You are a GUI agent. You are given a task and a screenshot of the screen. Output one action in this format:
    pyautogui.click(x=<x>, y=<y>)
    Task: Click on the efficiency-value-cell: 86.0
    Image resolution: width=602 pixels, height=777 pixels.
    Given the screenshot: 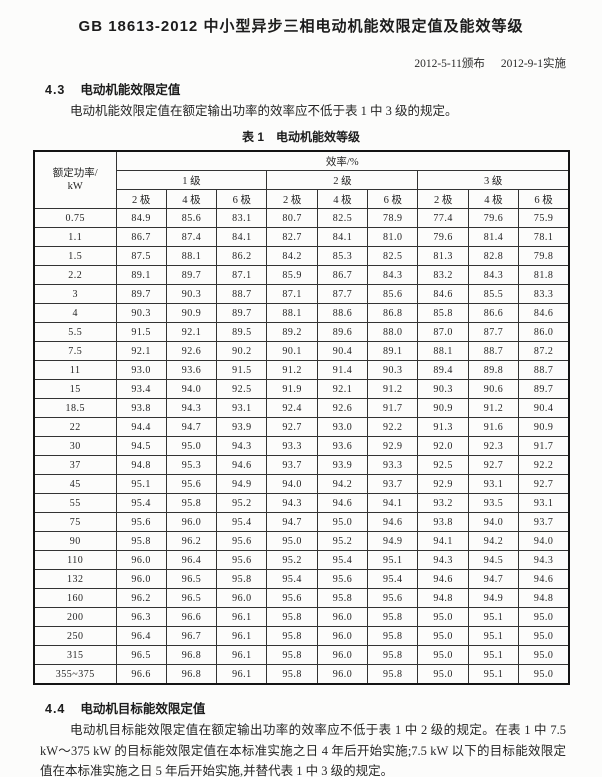 What is the action you would take?
    pyautogui.click(x=544, y=332)
    